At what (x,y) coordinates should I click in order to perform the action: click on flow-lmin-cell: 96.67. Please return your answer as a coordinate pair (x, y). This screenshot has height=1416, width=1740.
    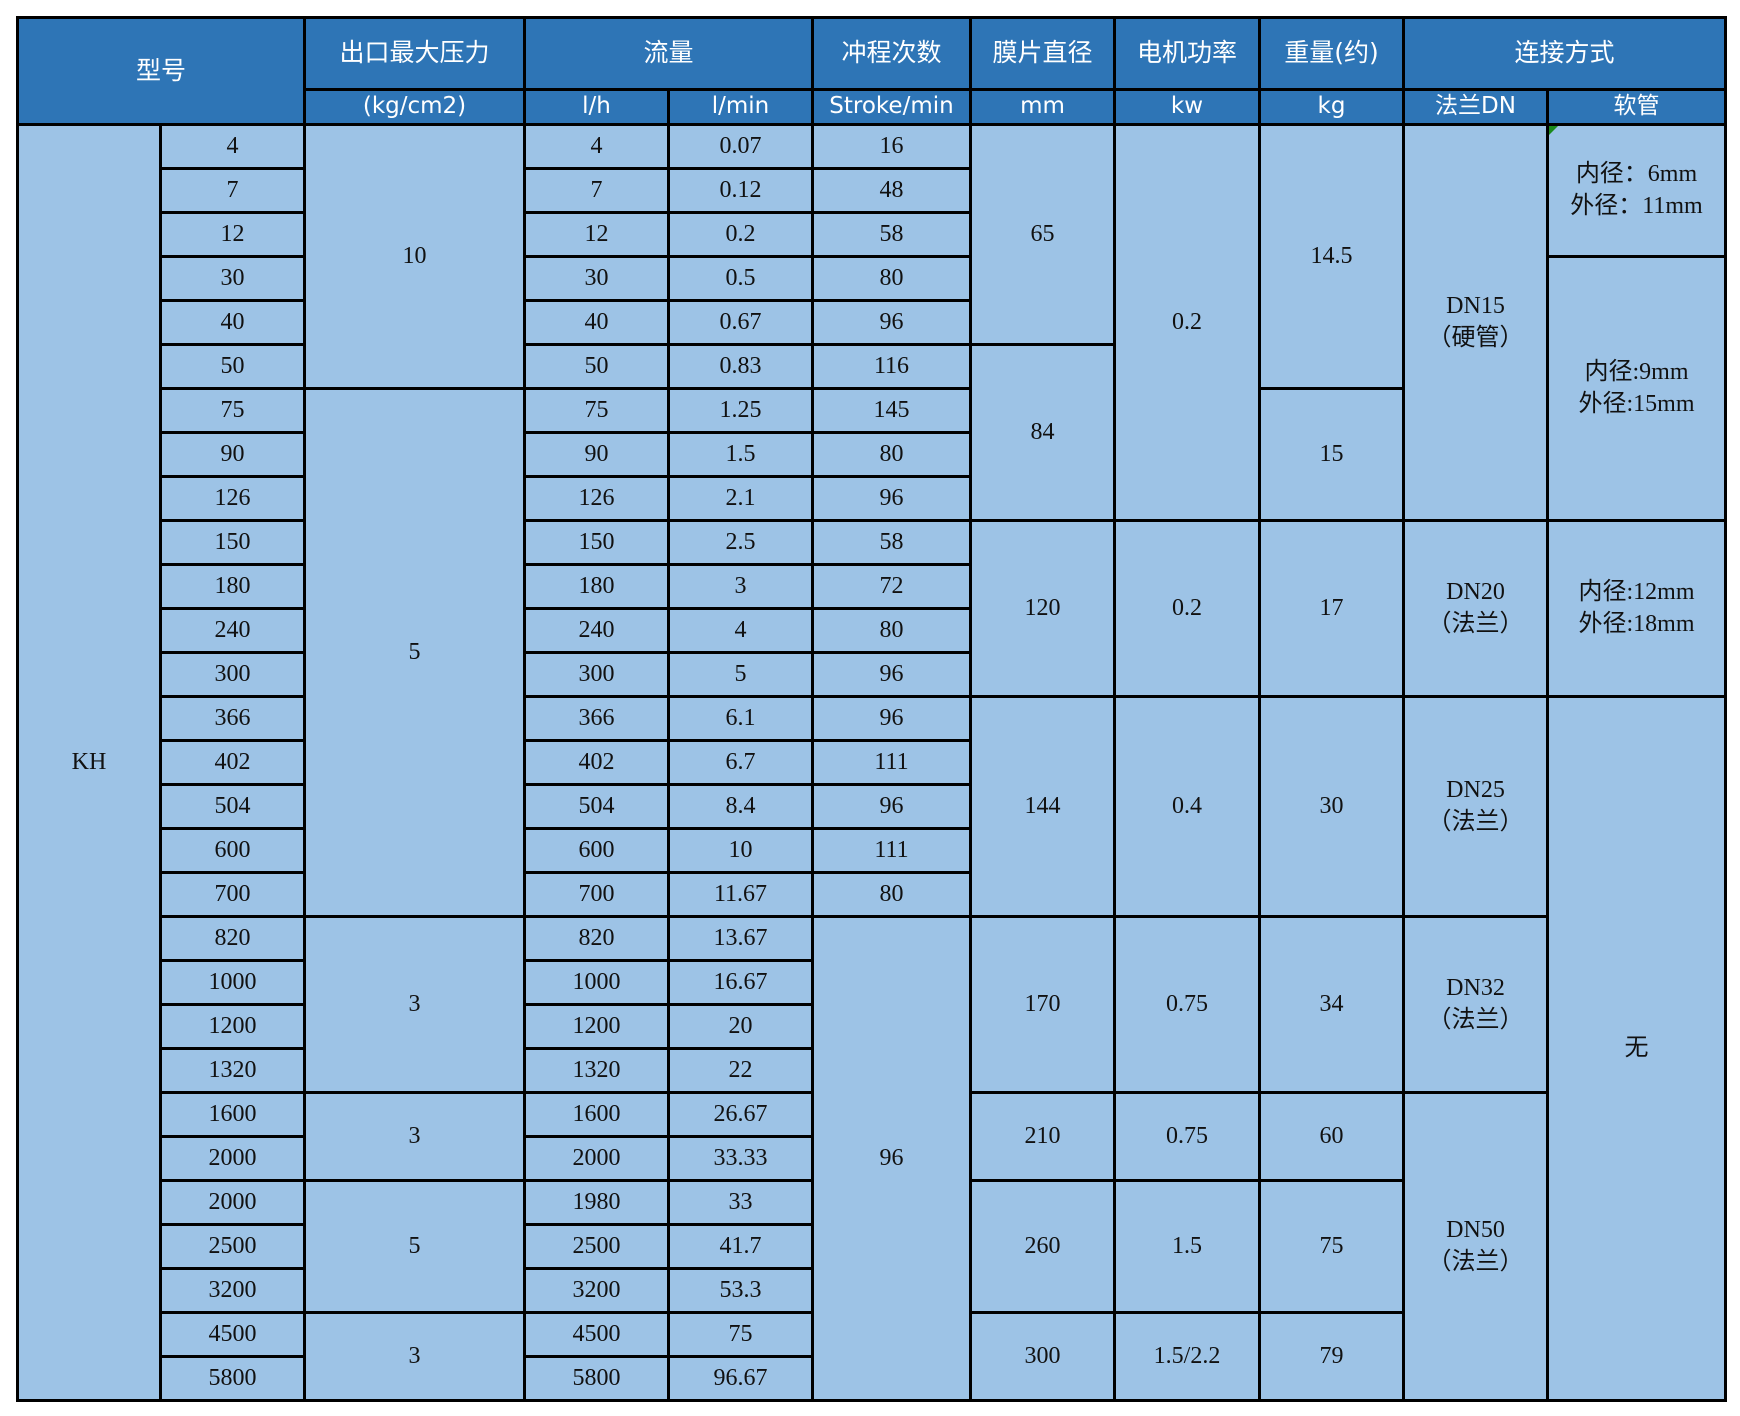
    Looking at the image, I should click on (740, 1378).